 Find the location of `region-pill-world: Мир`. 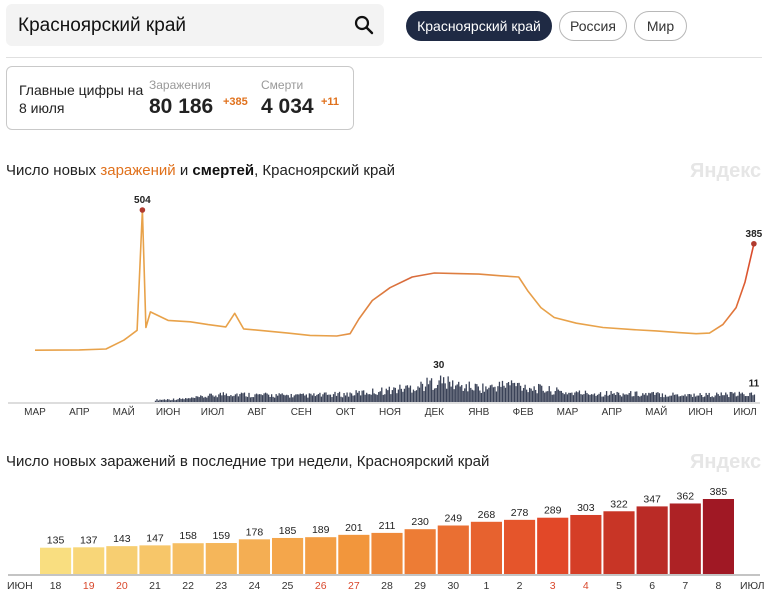

region-pill-world: Мир is located at coordinates (660, 26).